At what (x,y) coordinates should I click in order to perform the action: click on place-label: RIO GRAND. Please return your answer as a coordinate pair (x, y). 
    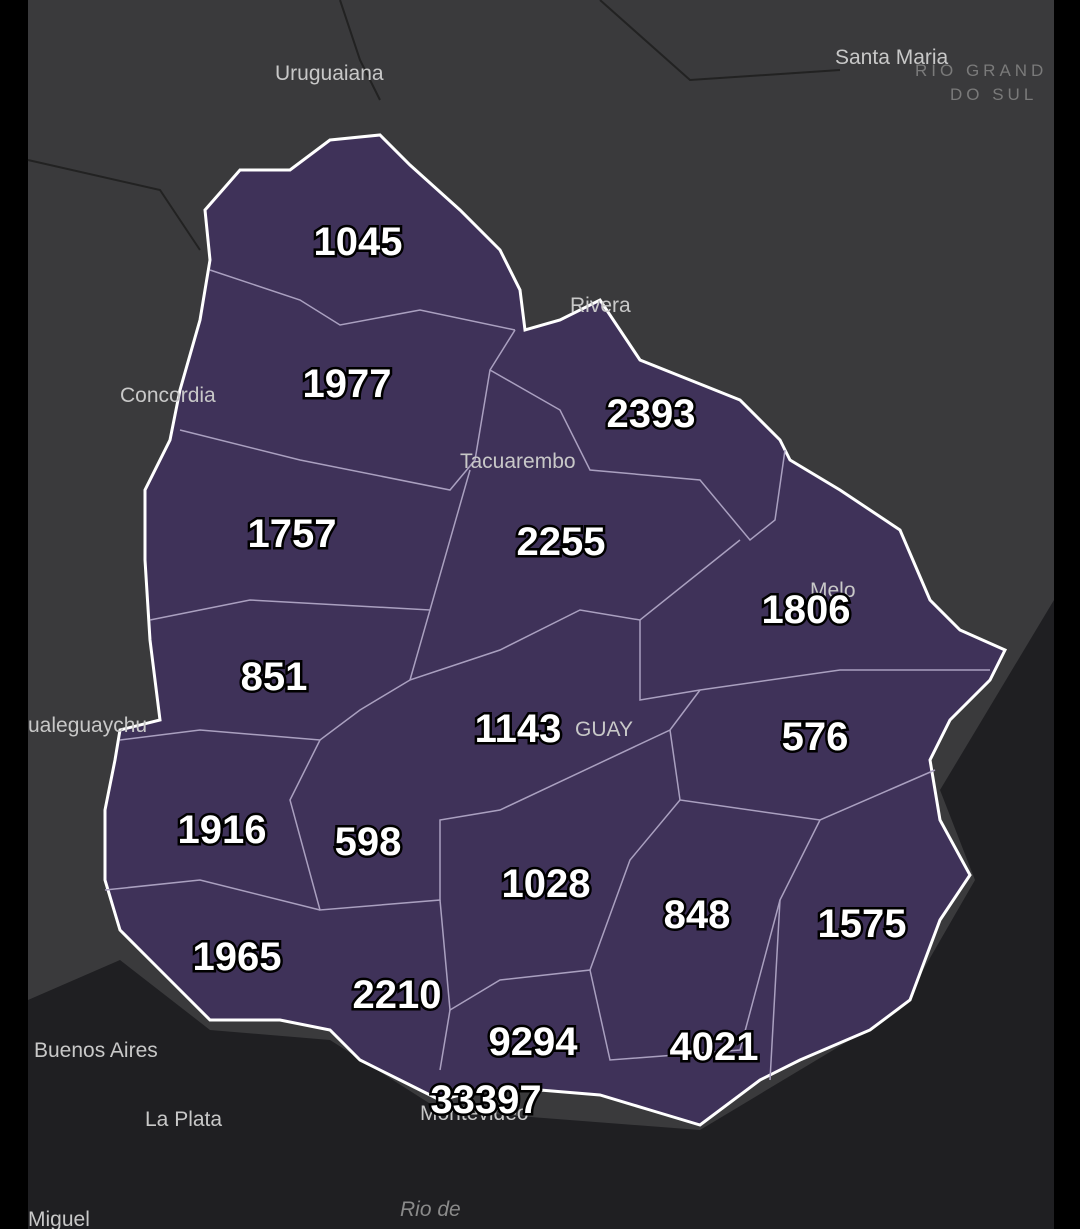
    Looking at the image, I should click on (981, 70).